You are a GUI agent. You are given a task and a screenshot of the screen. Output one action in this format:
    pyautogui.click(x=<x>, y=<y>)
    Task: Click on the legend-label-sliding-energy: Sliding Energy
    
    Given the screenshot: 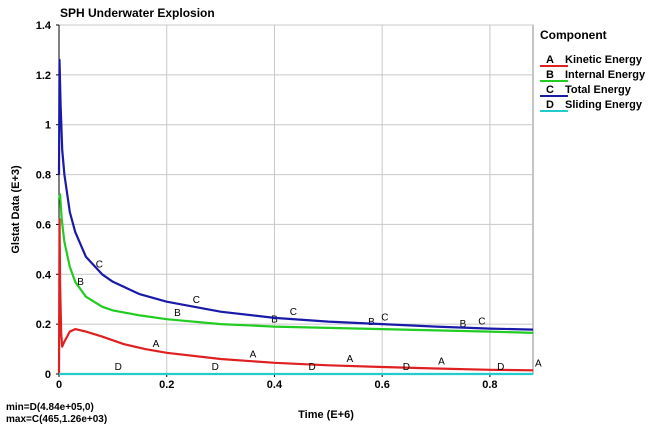 What is the action you would take?
    pyautogui.click(x=604, y=105)
    